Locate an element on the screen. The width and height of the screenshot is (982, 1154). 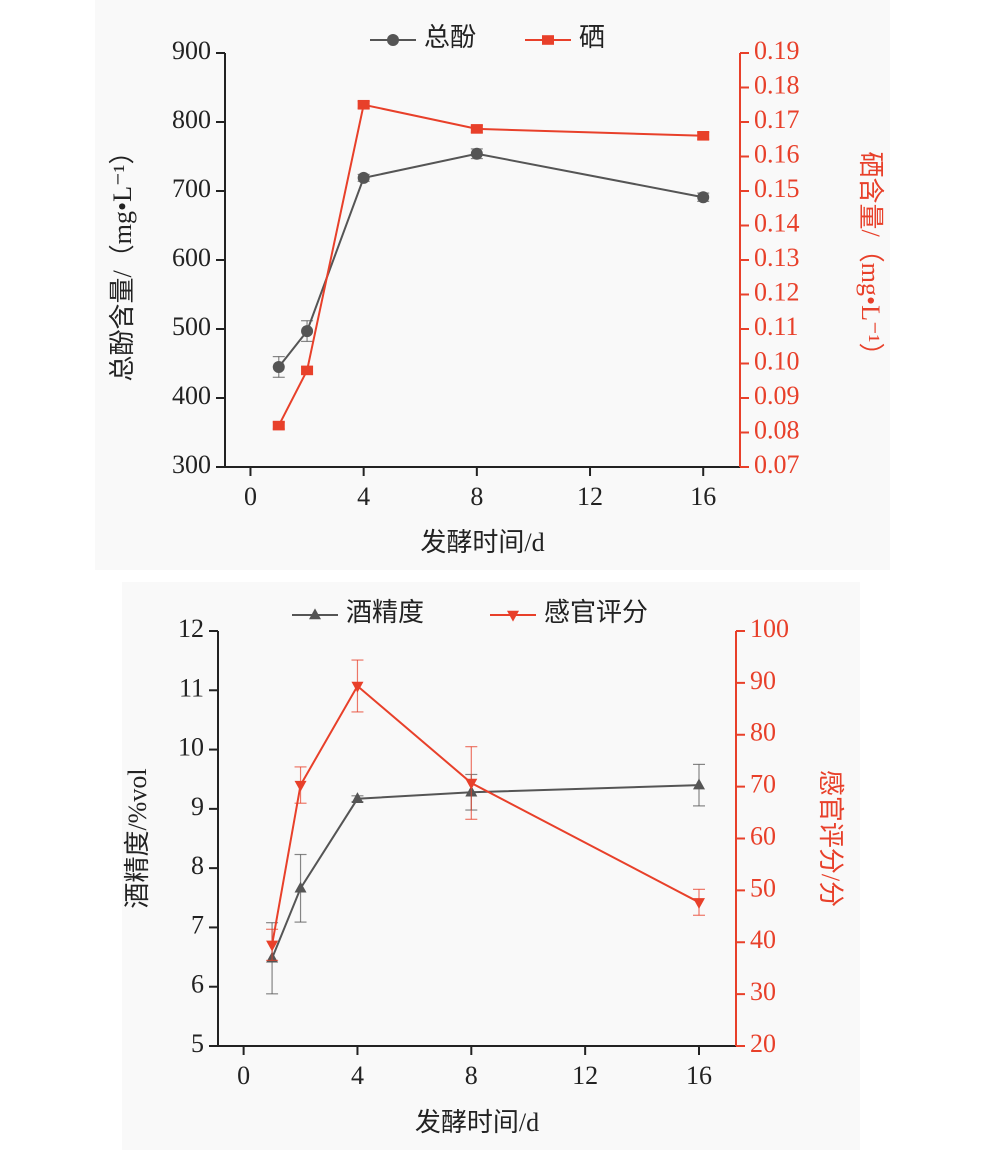
y2-tick-label: 40 is located at coordinates (763, 939).